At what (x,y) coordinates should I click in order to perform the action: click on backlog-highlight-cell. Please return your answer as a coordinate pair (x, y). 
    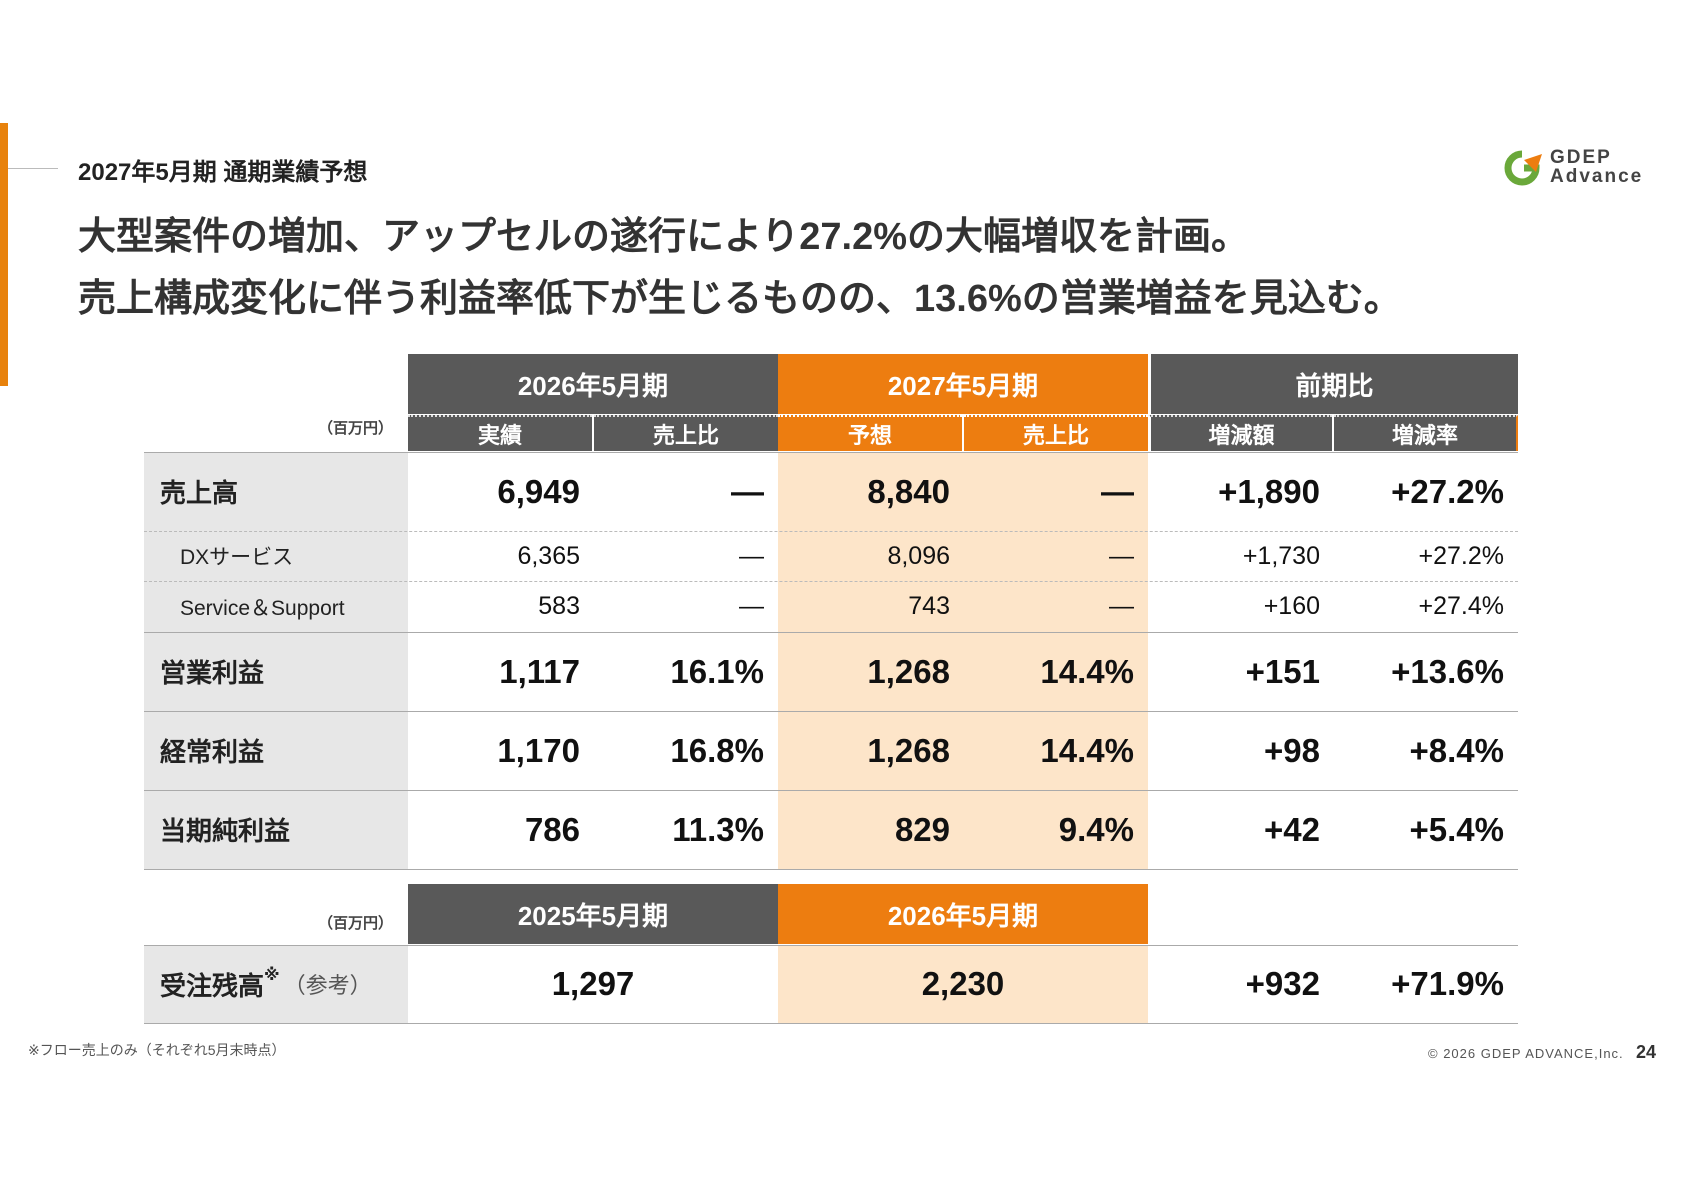
    Looking at the image, I should click on (963, 984).